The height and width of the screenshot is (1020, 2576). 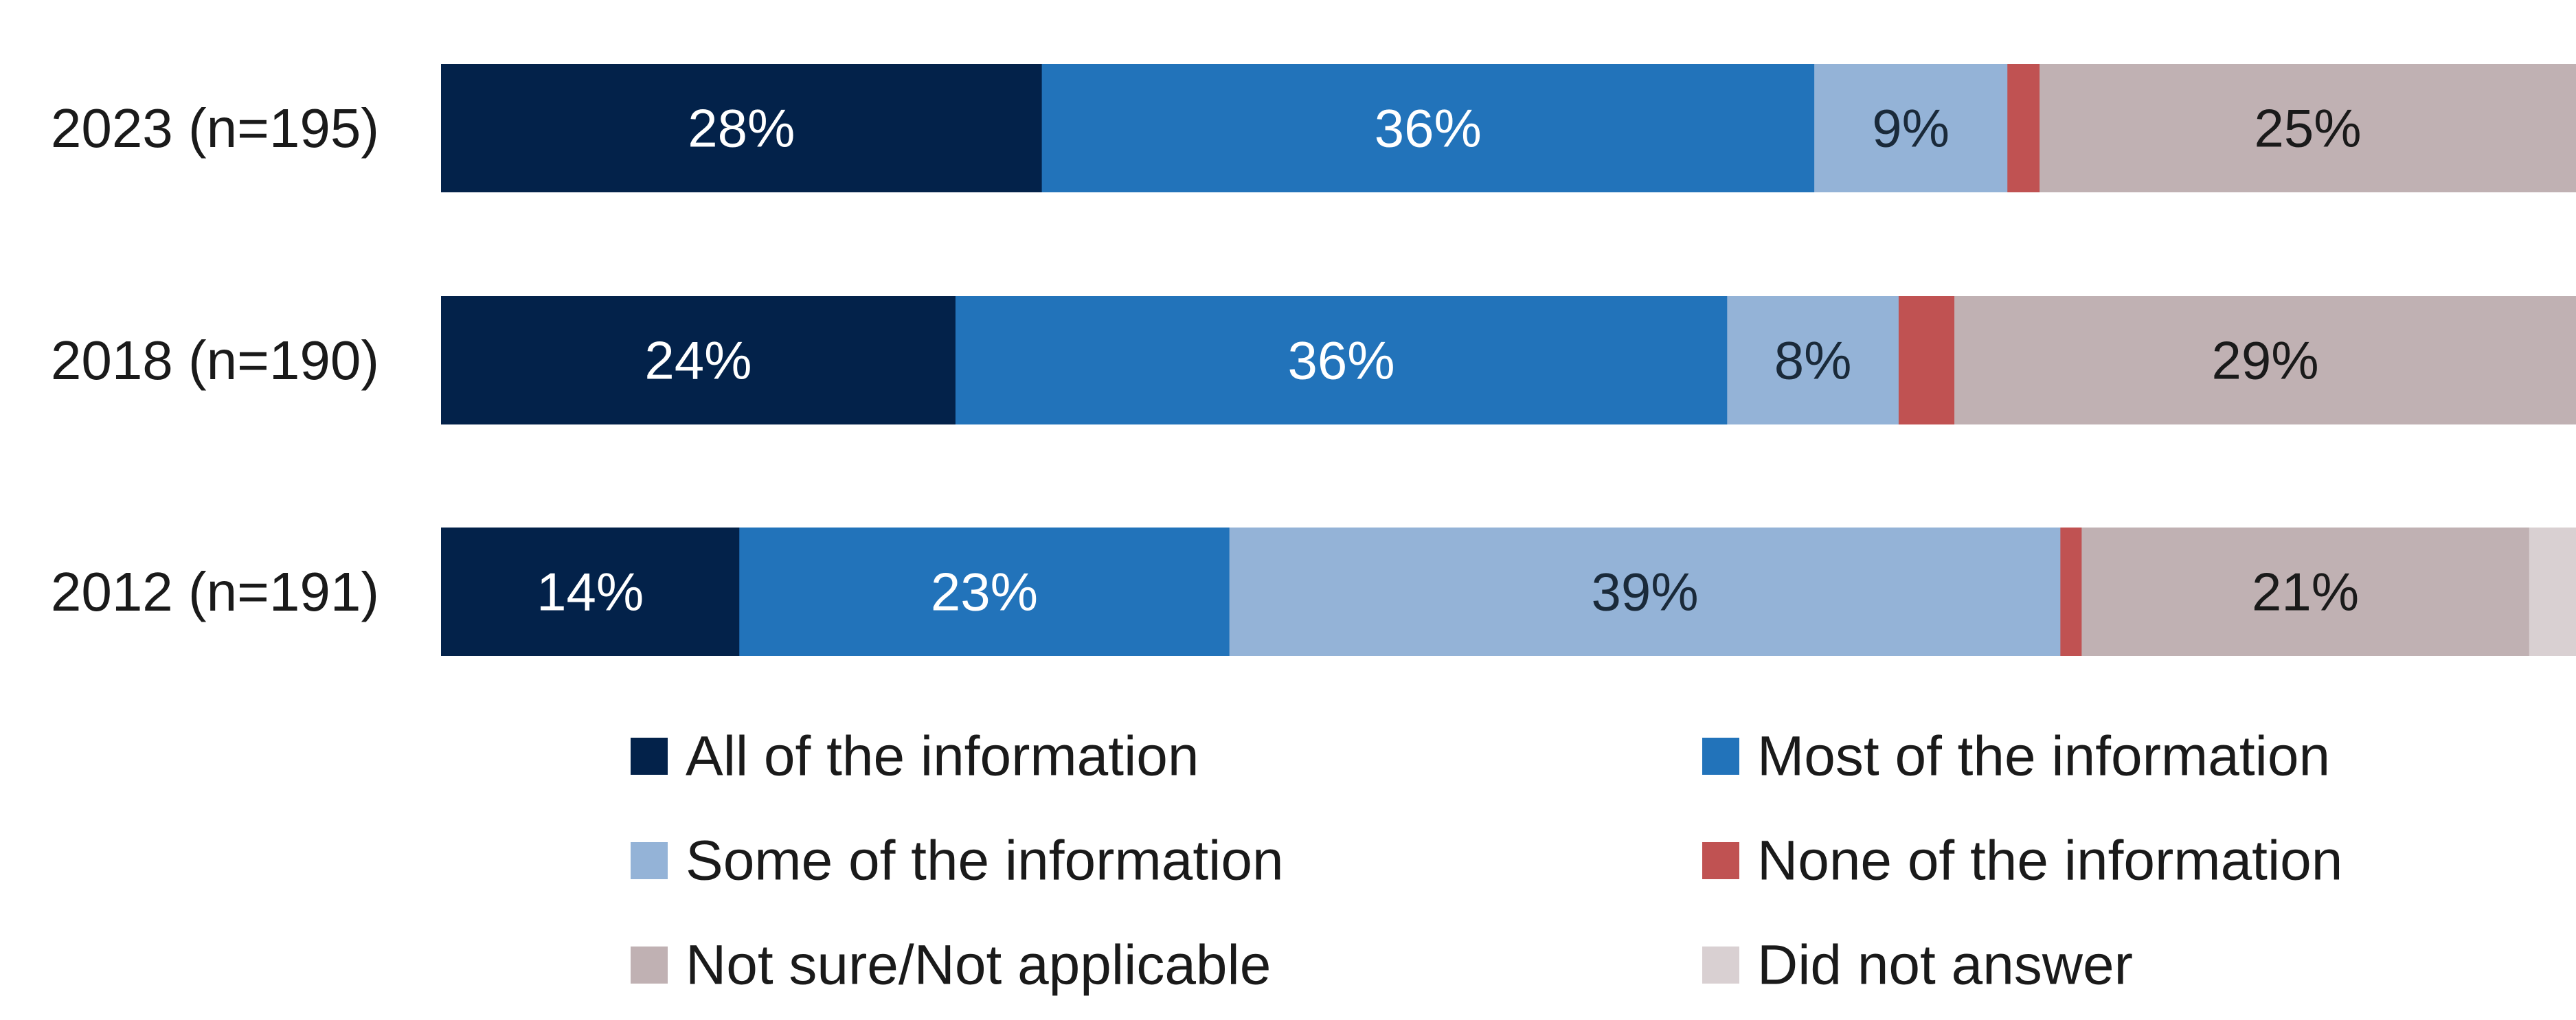 I want to click on data-label: 25%, so click(x=2307, y=128).